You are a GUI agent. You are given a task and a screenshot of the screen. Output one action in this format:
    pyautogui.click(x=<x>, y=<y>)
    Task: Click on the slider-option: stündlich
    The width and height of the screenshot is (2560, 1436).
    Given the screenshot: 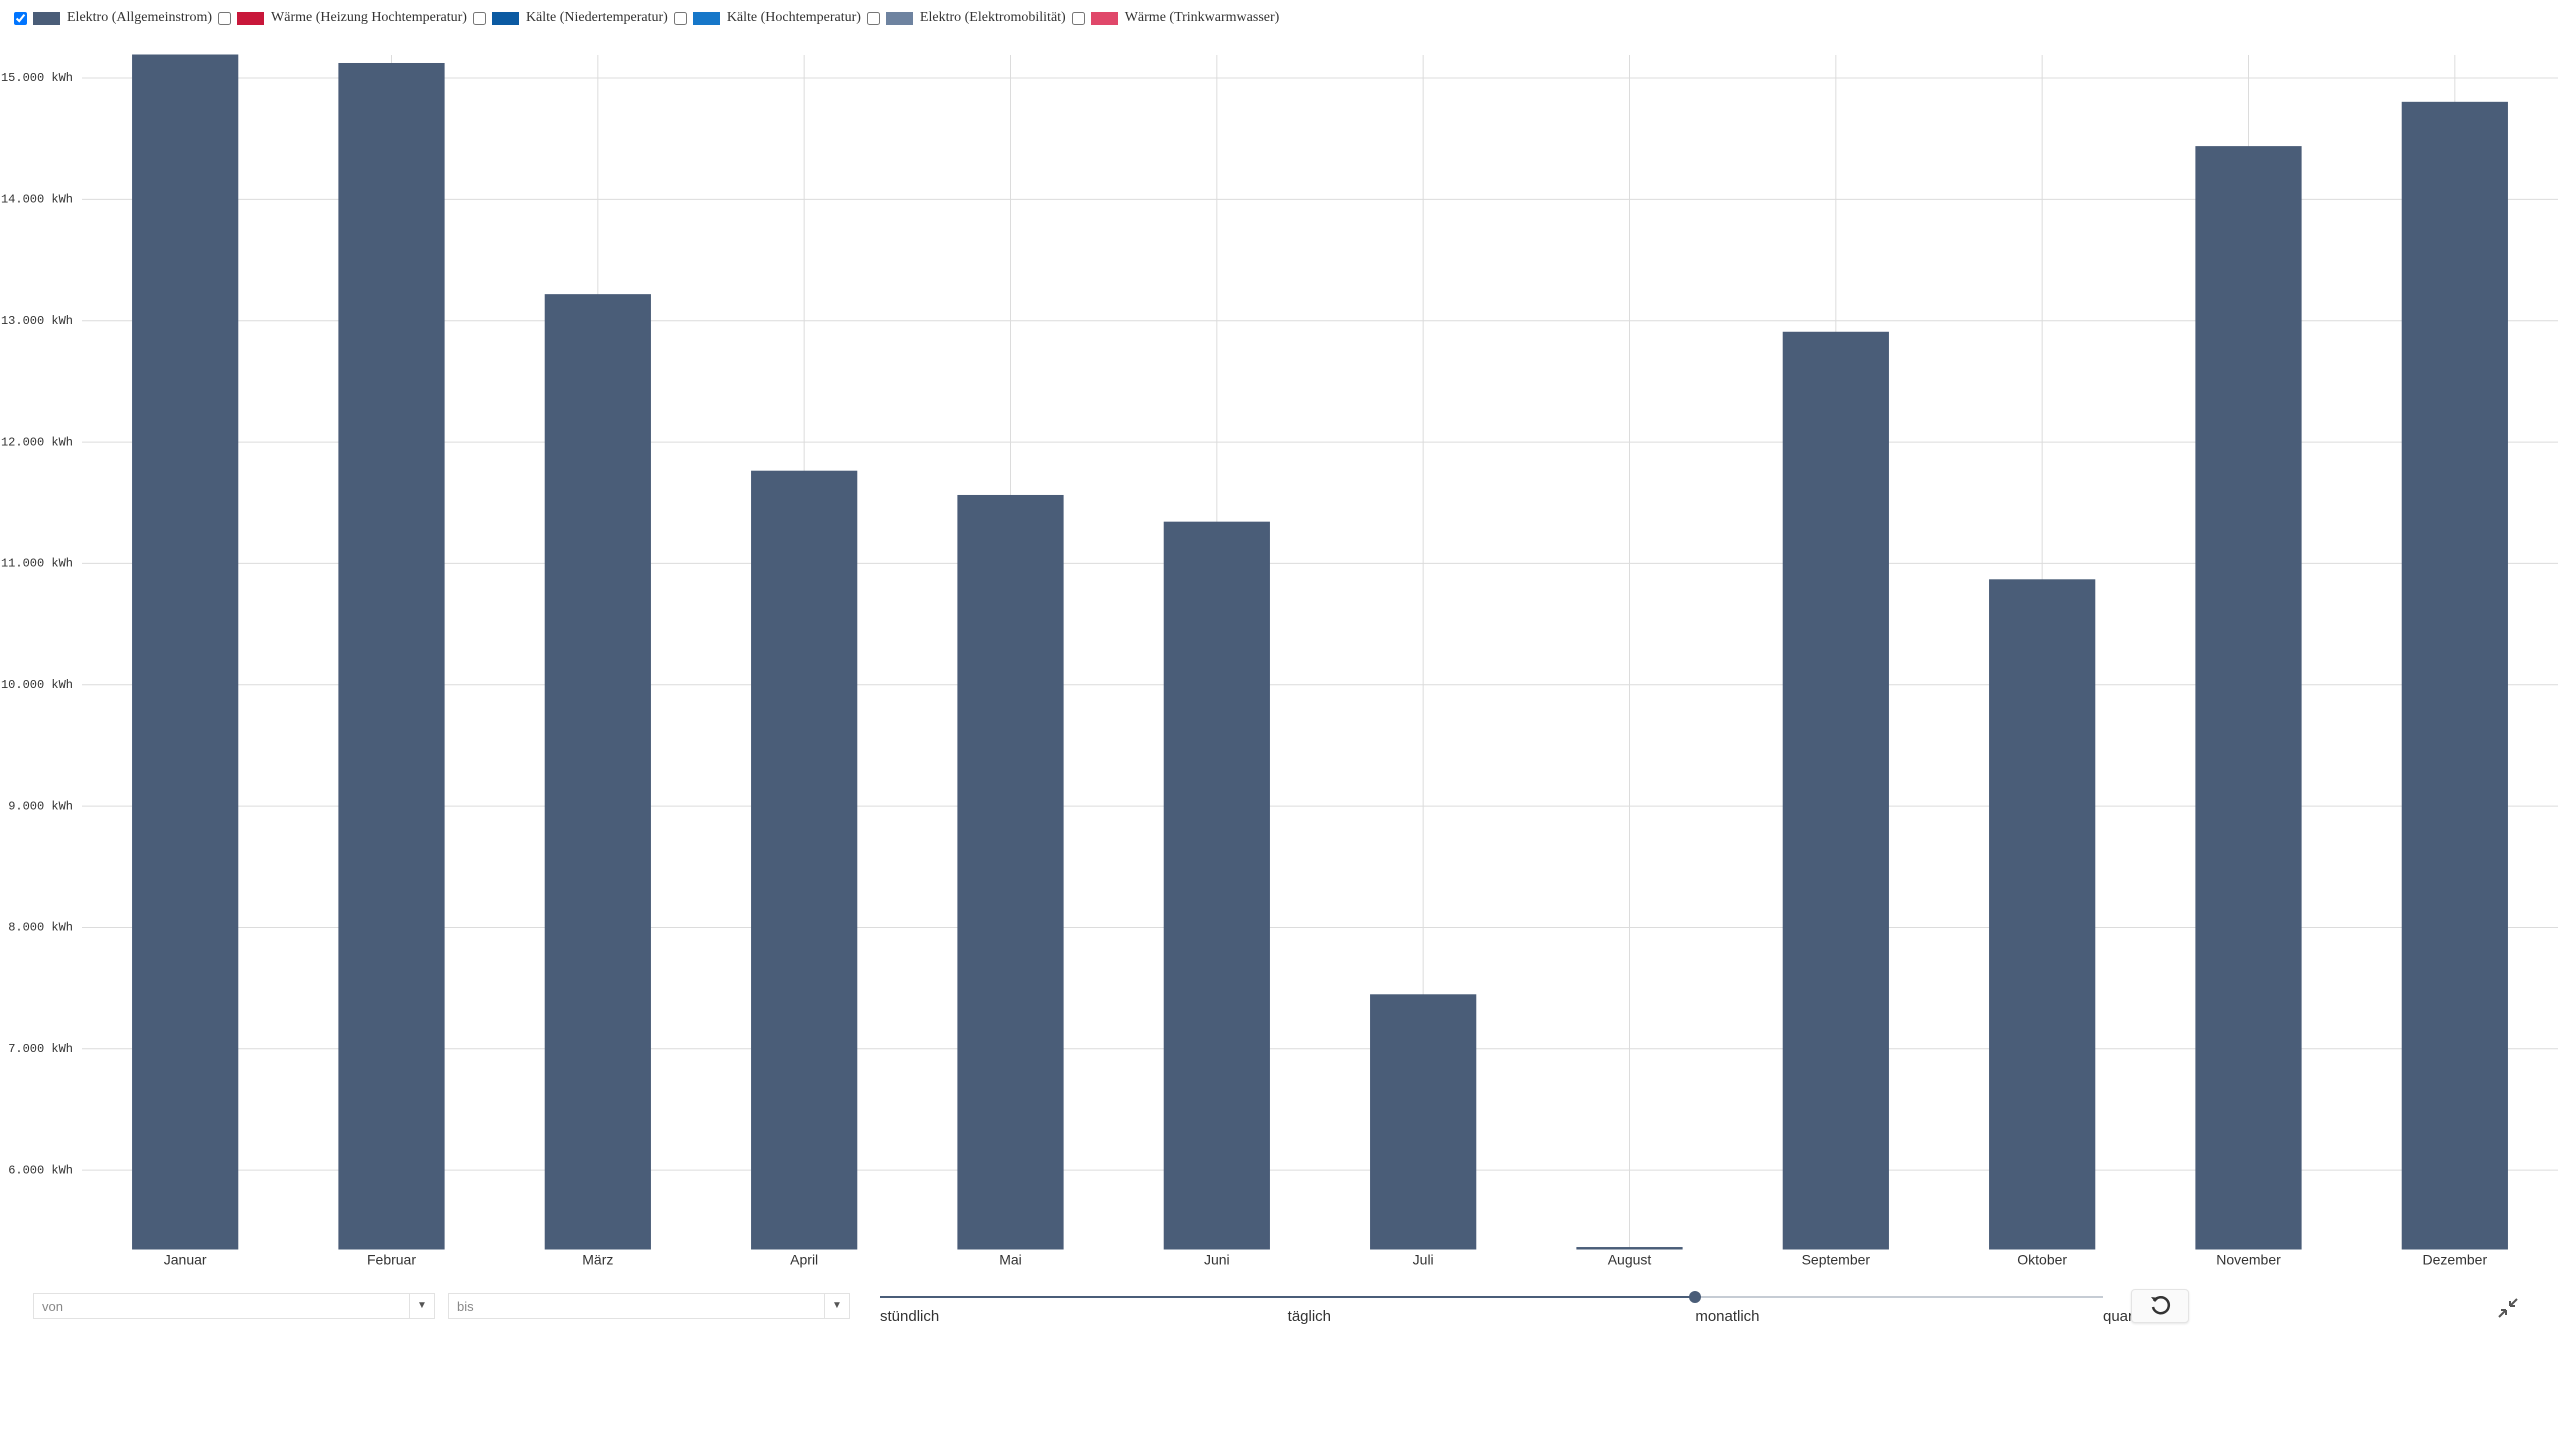 What is the action you would take?
    pyautogui.click(x=910, y=1316)
    